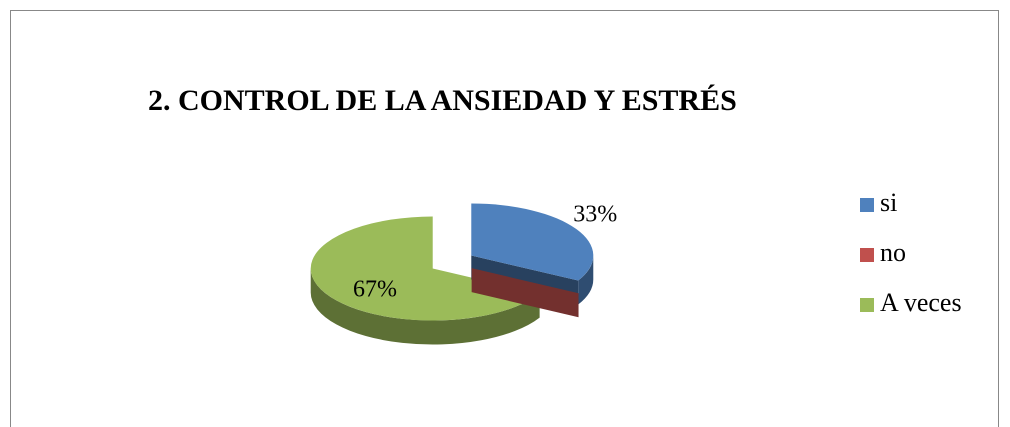 Image resolution: width=1010 pixels, height=427 pixels. I want to click on legend-label: A veces, so click(921, 302).